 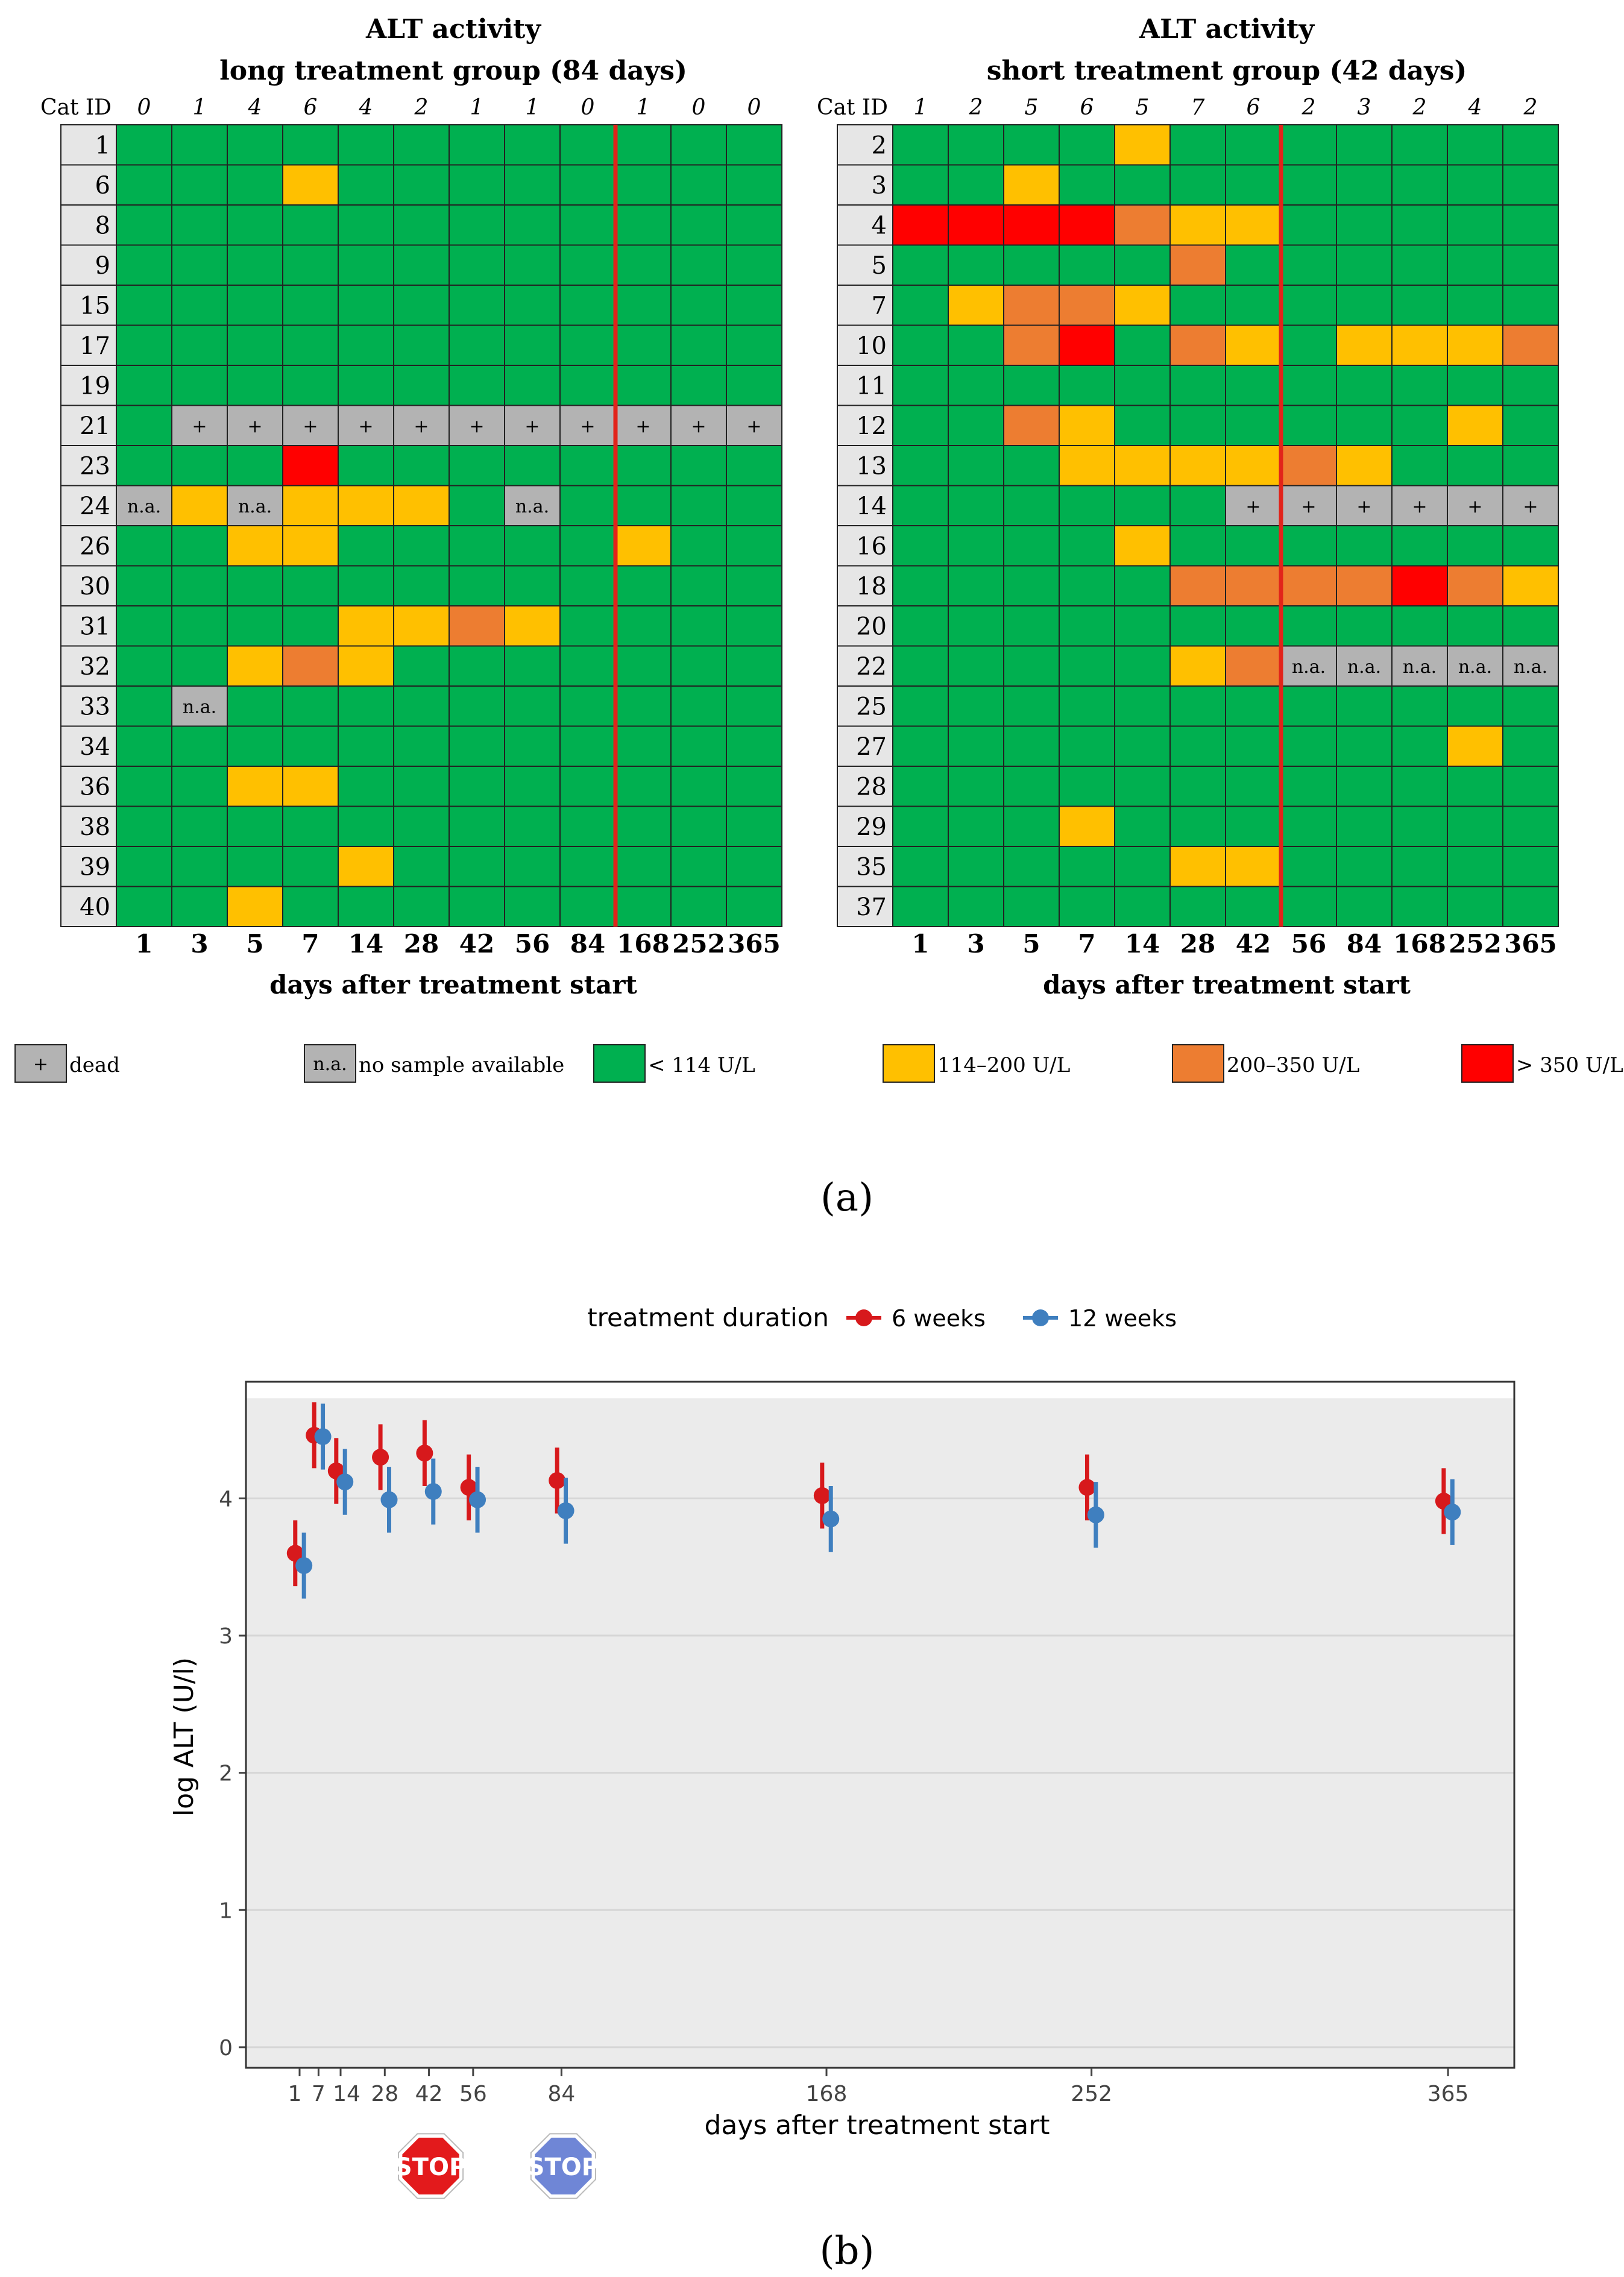 I want to click on count-label: 4, so click(x=255, y=107).